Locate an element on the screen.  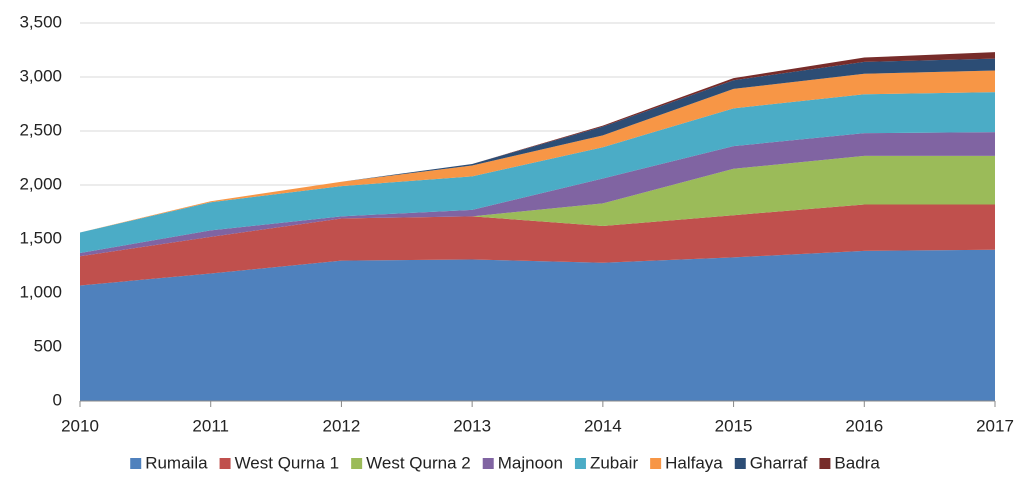
y-tick-label: 1,500 is located at coordinates (40, 237).